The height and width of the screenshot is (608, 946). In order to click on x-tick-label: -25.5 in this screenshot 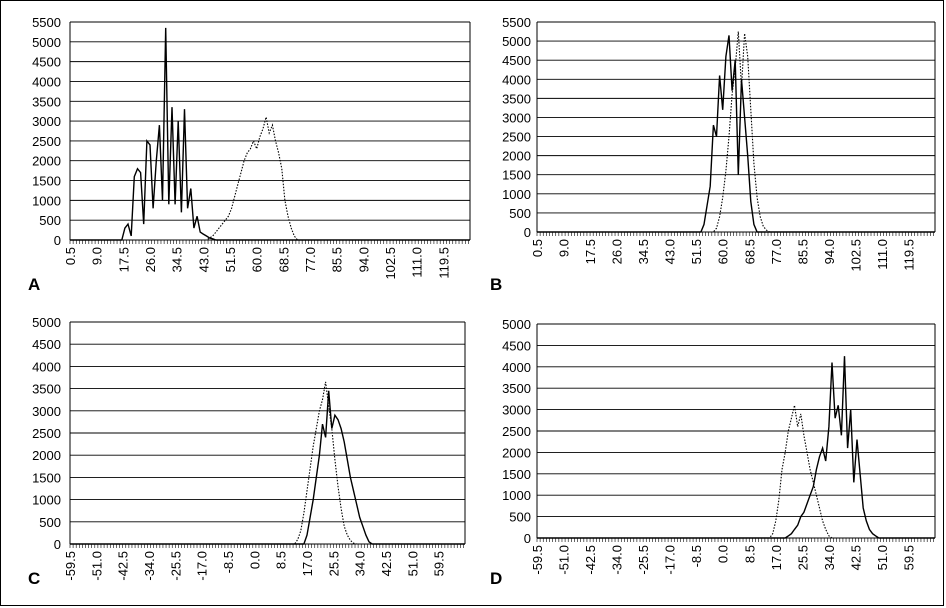, I will do `click(175, 566)`.